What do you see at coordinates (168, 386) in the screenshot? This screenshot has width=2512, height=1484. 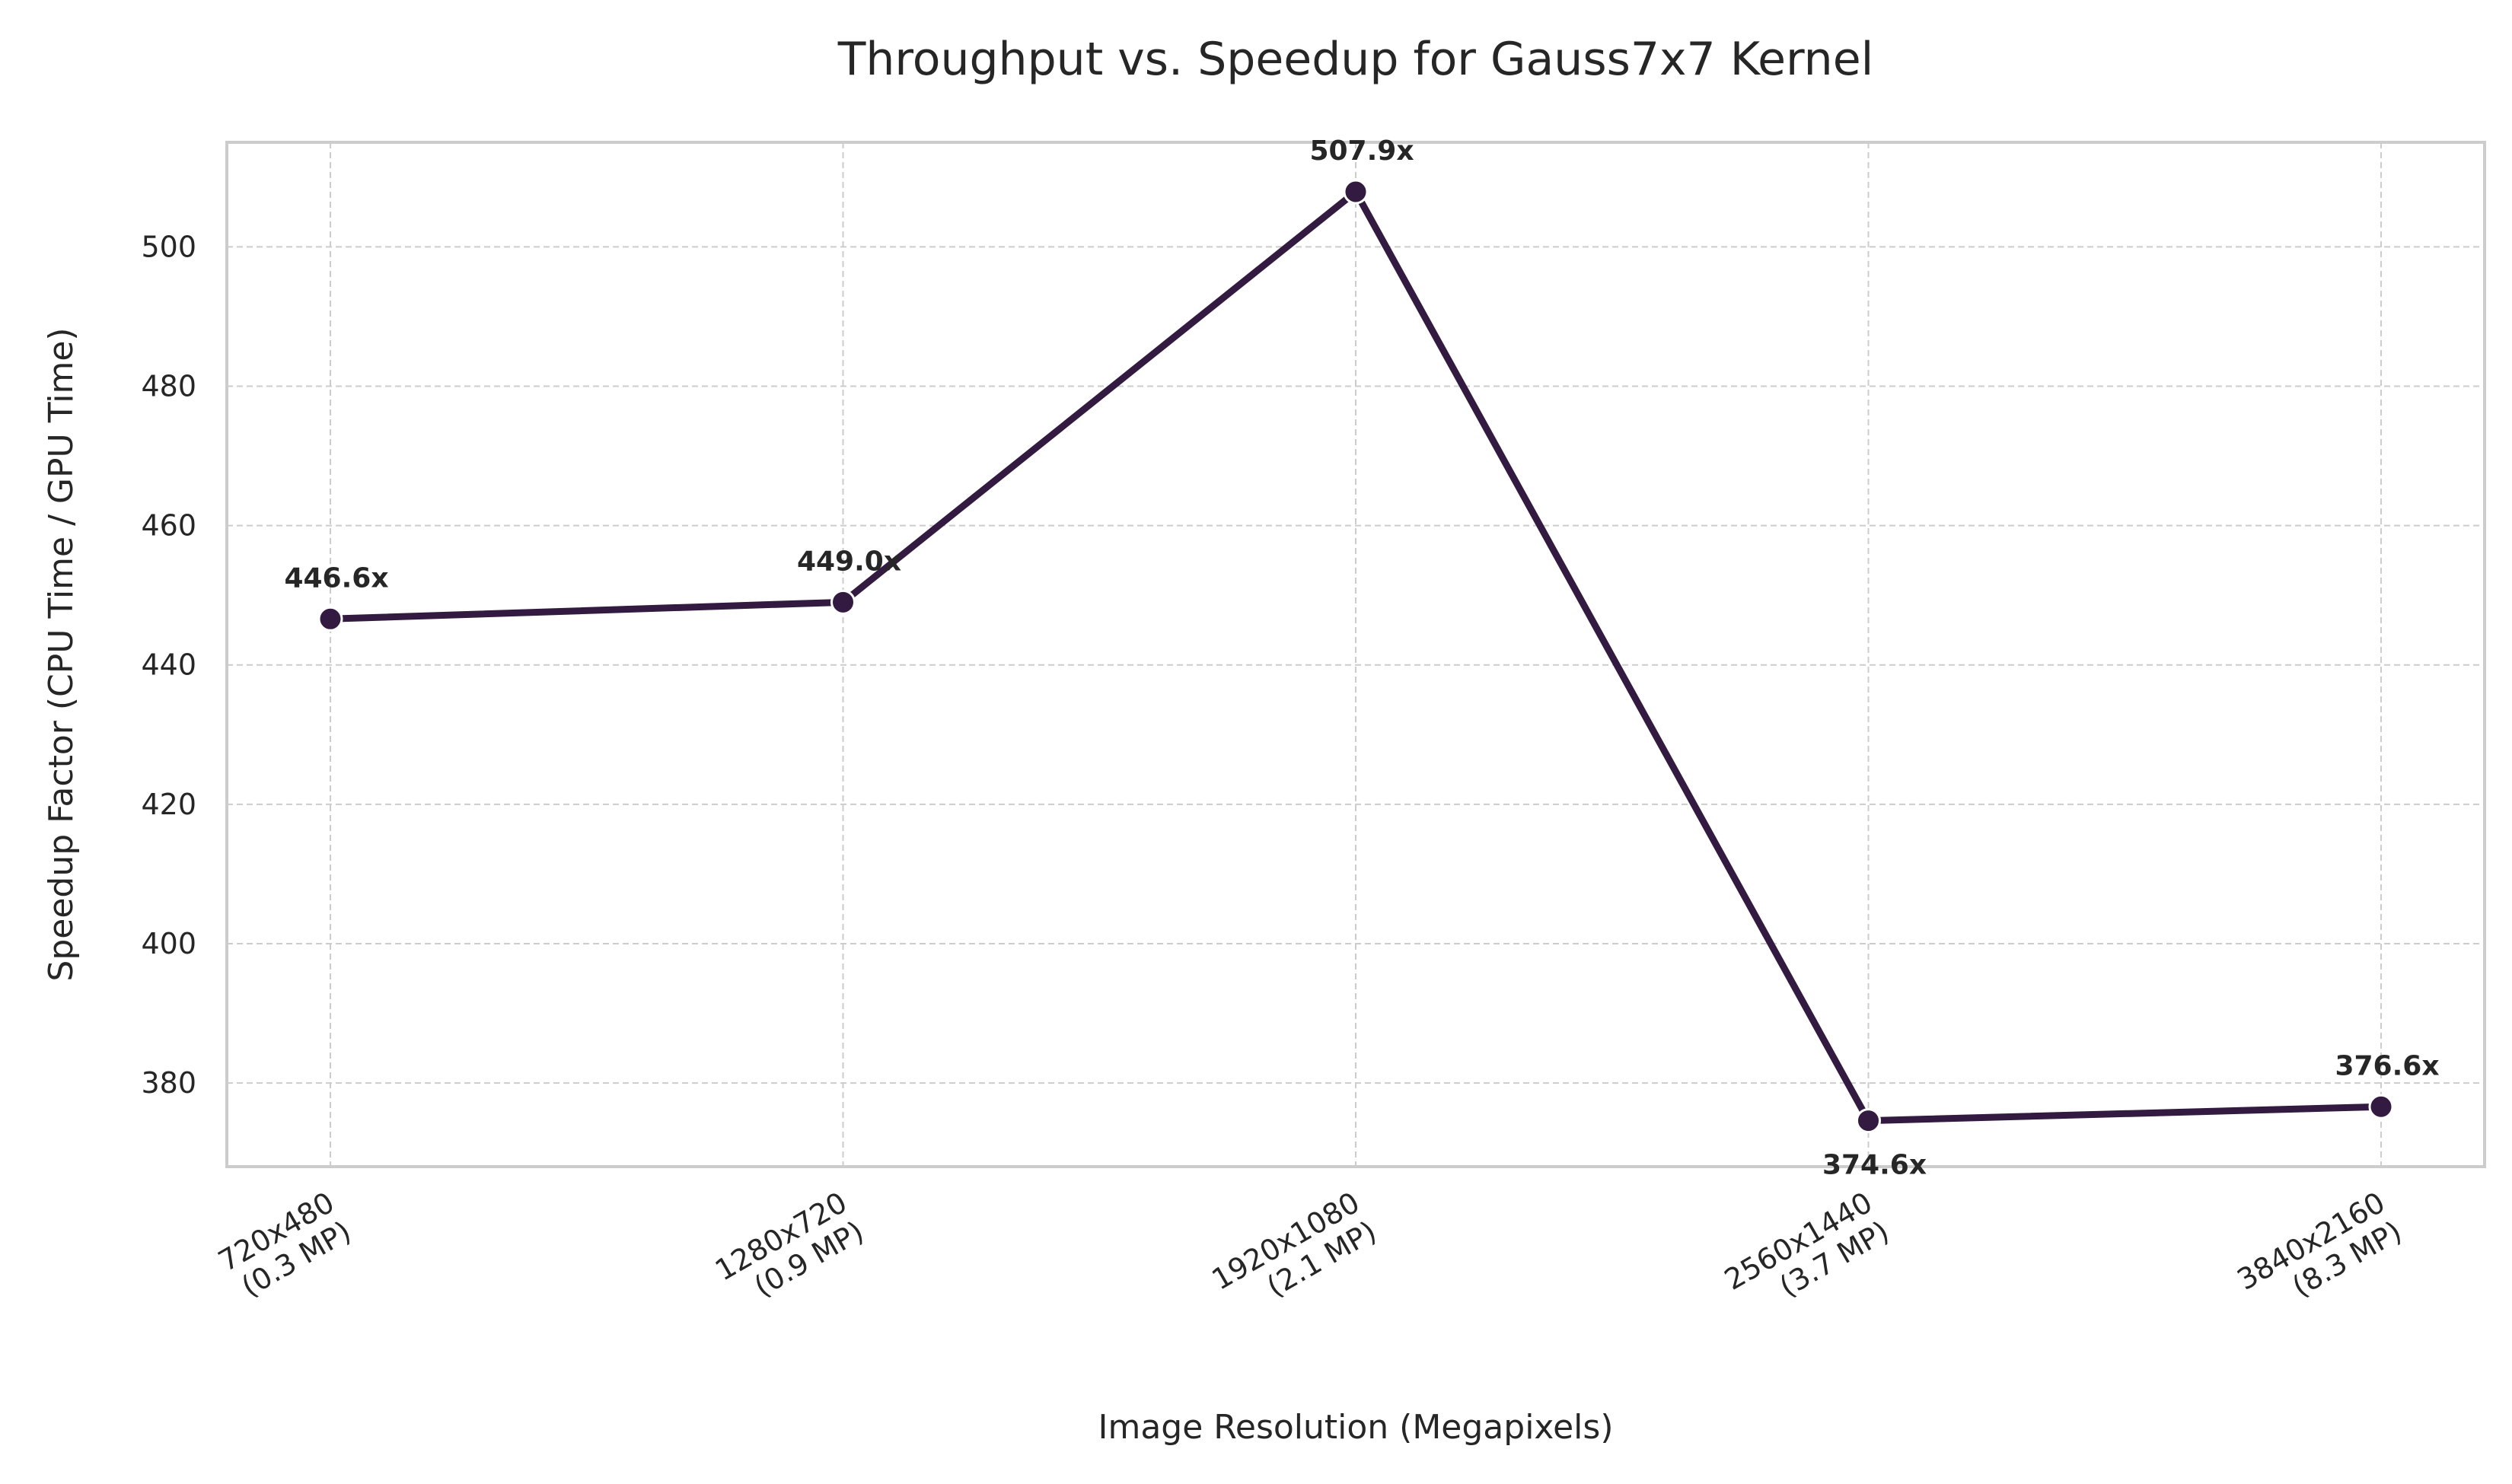 I see `y-tick-label: 480` at bounding box center [168, 386].